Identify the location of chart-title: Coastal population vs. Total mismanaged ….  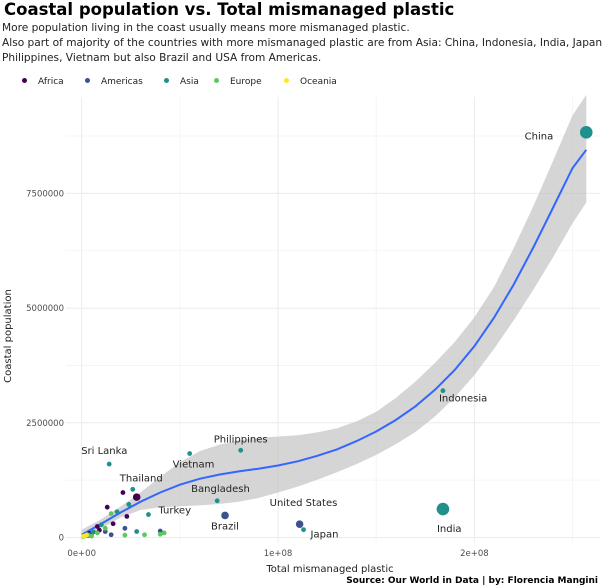
(229, 9).